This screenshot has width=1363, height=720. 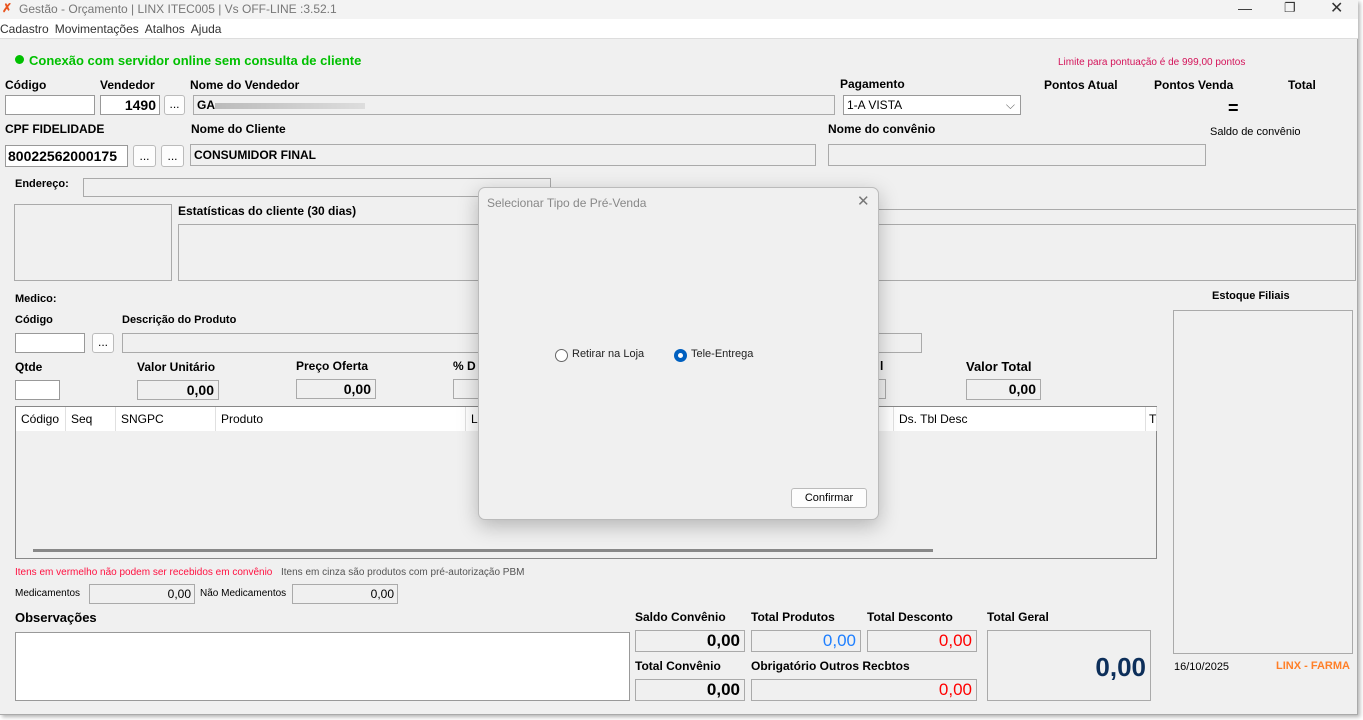 What do you see at coordinates (142, 594) in the screenshot?
I see `medicamentos-field: 0,00` at bounding box center [142, 594].